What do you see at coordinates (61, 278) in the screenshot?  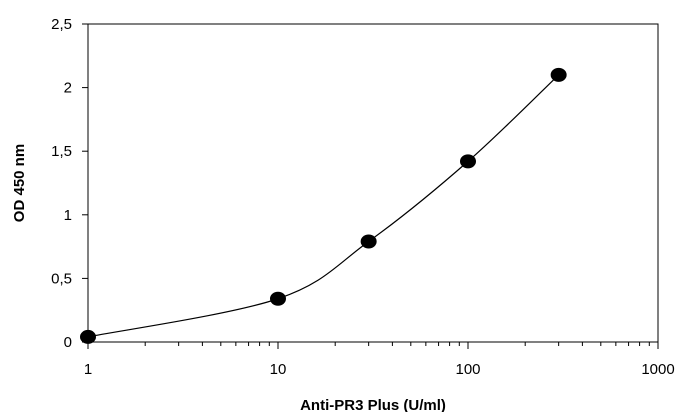 I see `y-tick-label: 0,5` at bounding box center [61, 278].